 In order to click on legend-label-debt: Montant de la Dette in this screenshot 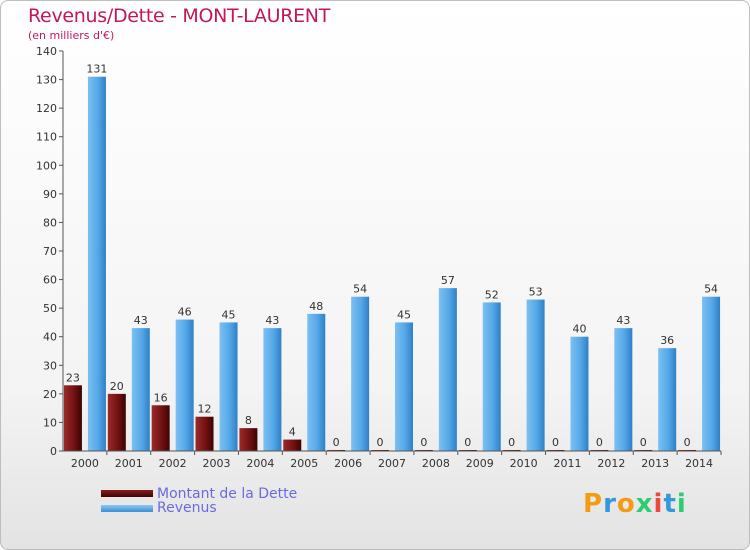, I will do `click(227, 494)`.